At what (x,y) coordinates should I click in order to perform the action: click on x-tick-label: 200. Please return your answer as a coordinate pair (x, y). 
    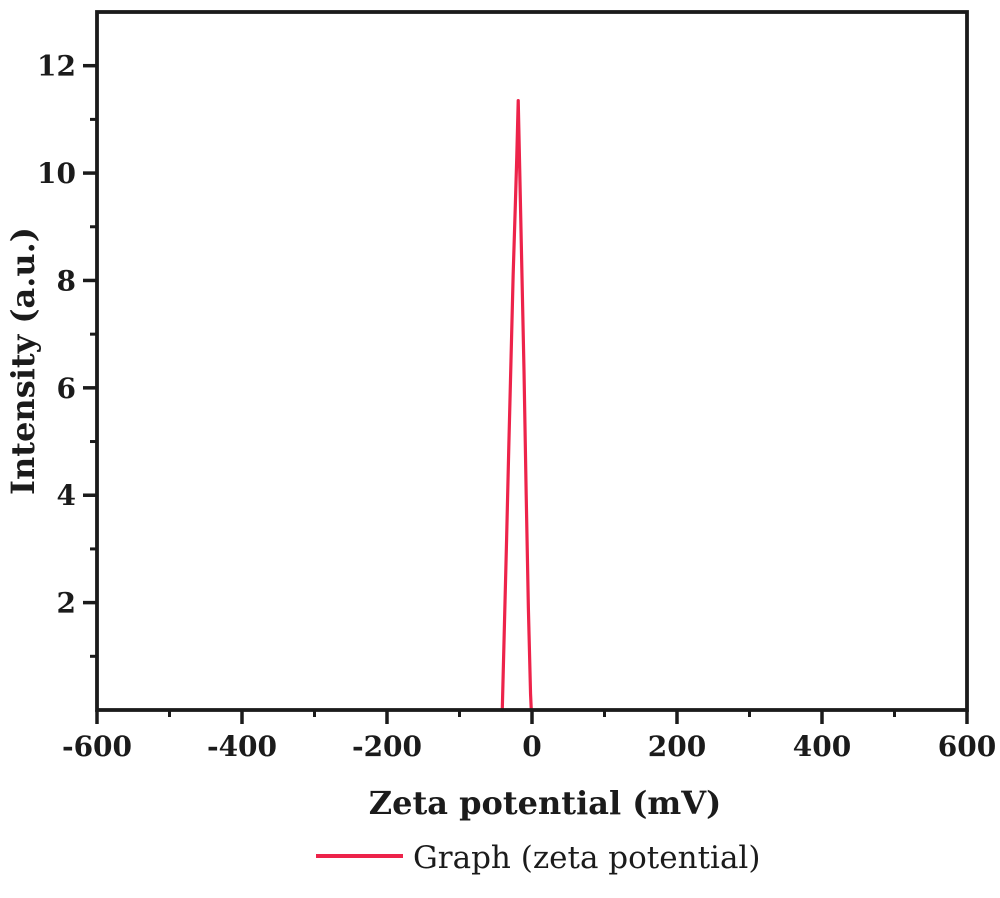
    Looking at the image, I should click on (677, 746).